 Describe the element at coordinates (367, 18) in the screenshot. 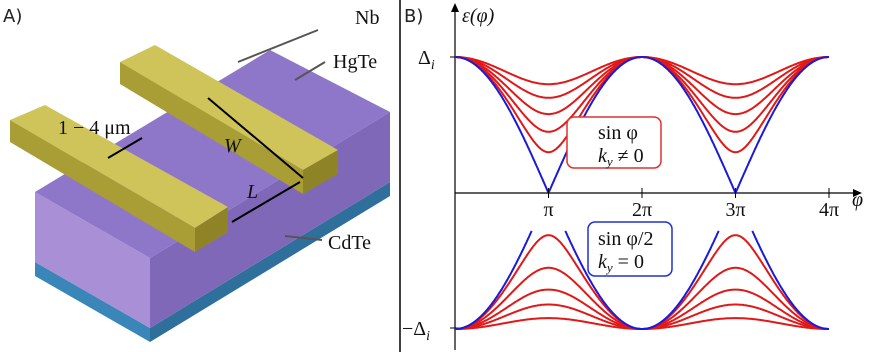

I see `label: Nb` at that location.